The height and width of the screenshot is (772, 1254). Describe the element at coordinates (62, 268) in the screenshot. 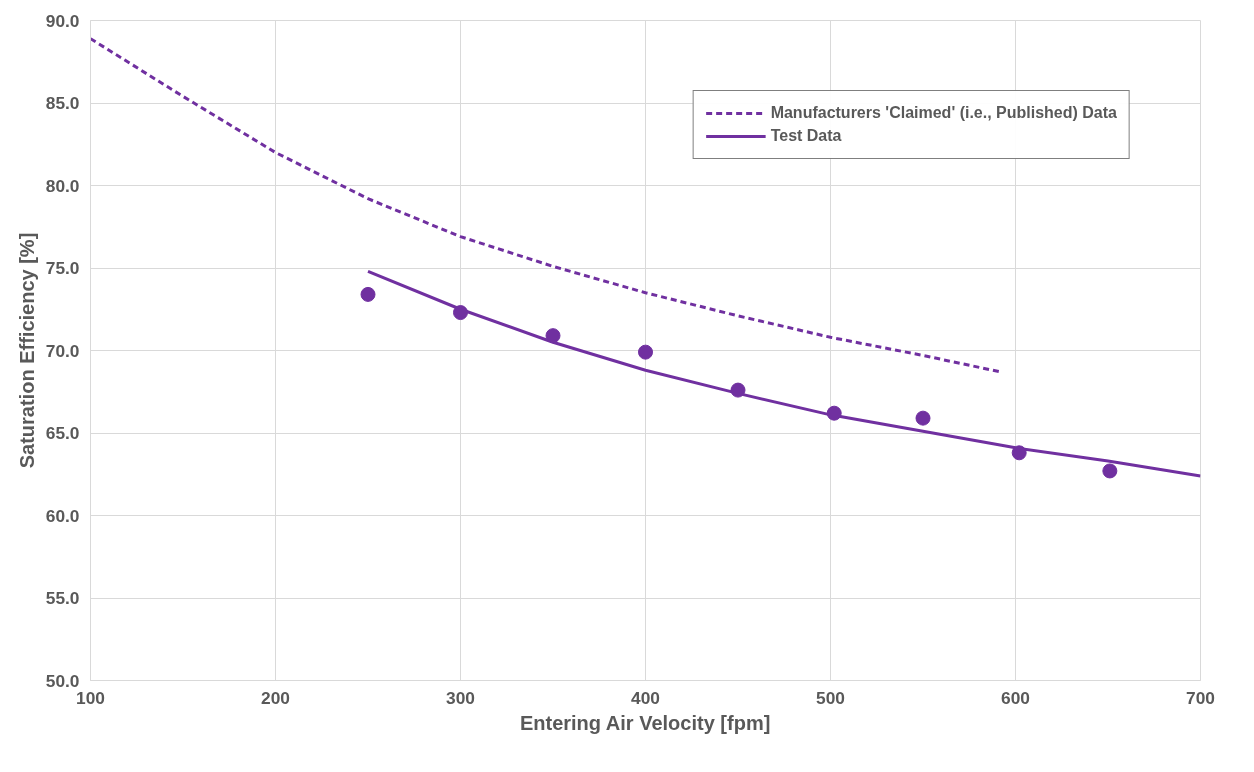

I see `y-tick-label: 75.0` at that location.